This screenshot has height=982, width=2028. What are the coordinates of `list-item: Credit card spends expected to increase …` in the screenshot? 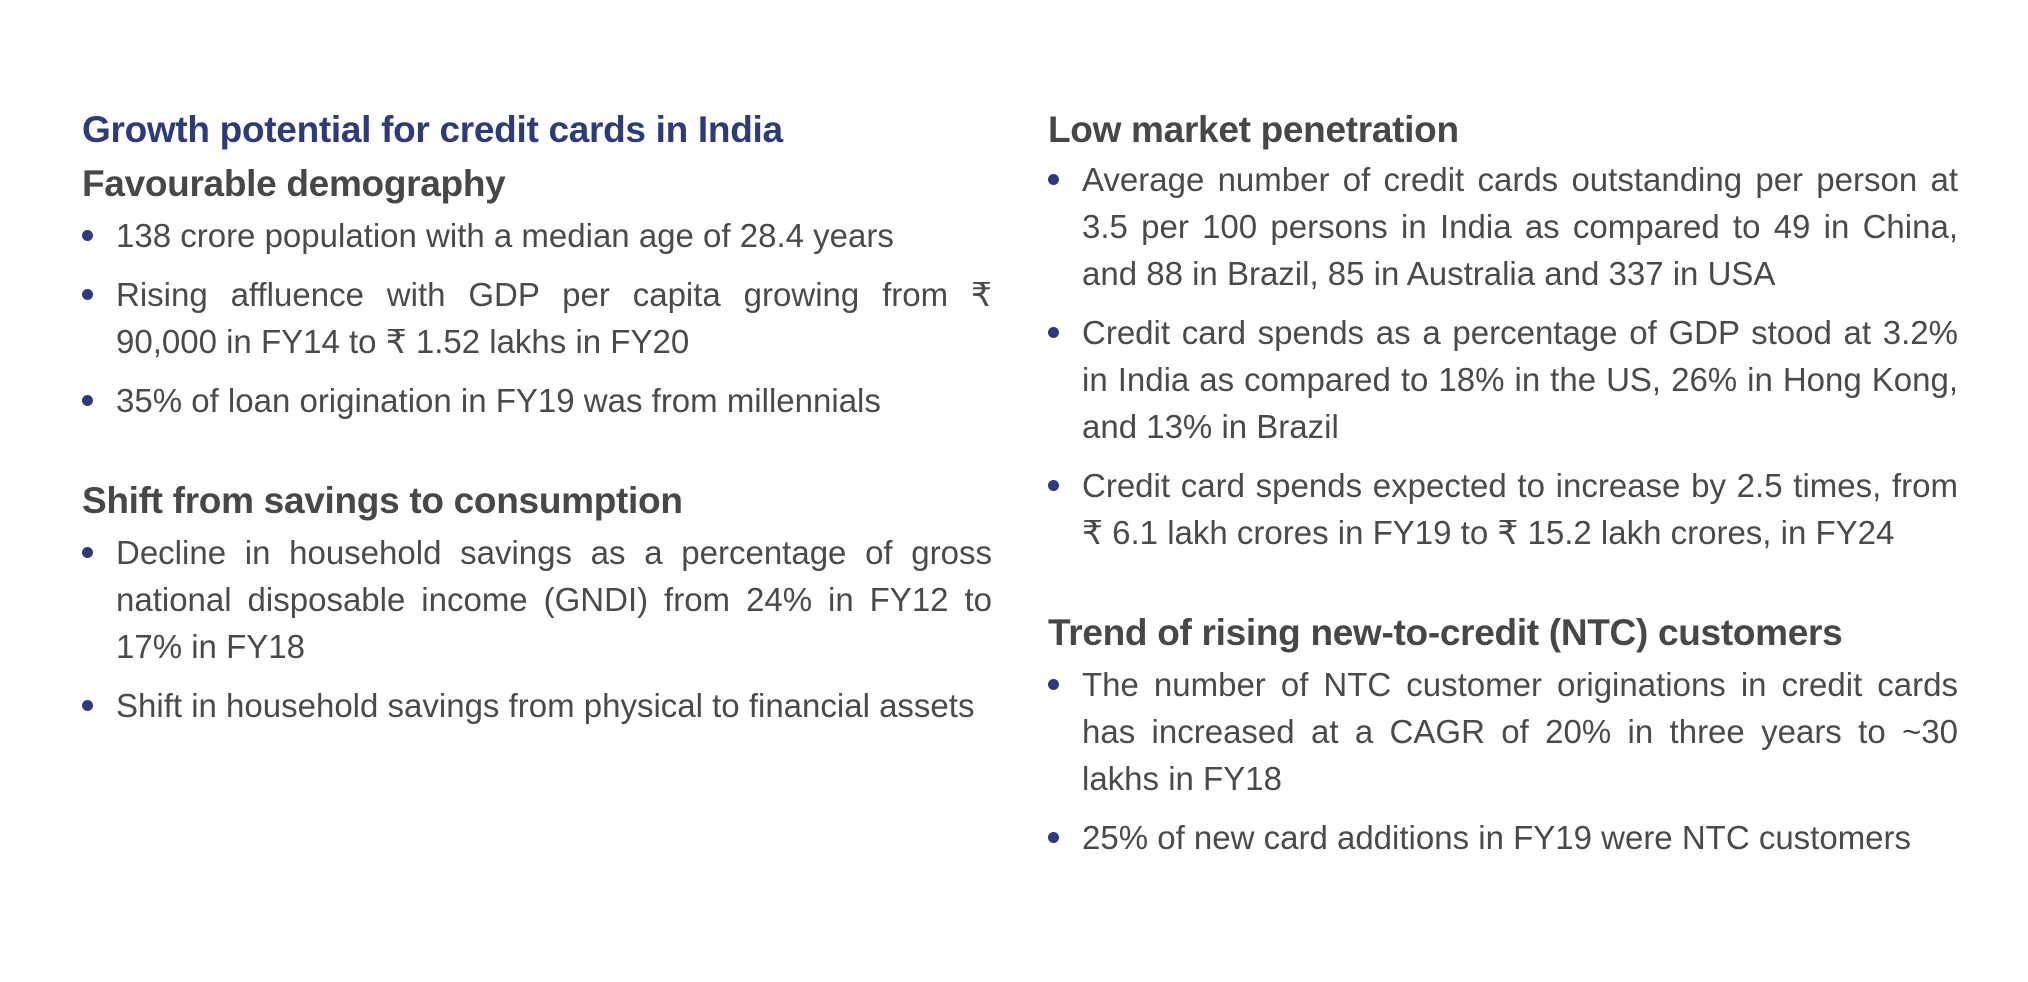 It's located at (1503, 509).